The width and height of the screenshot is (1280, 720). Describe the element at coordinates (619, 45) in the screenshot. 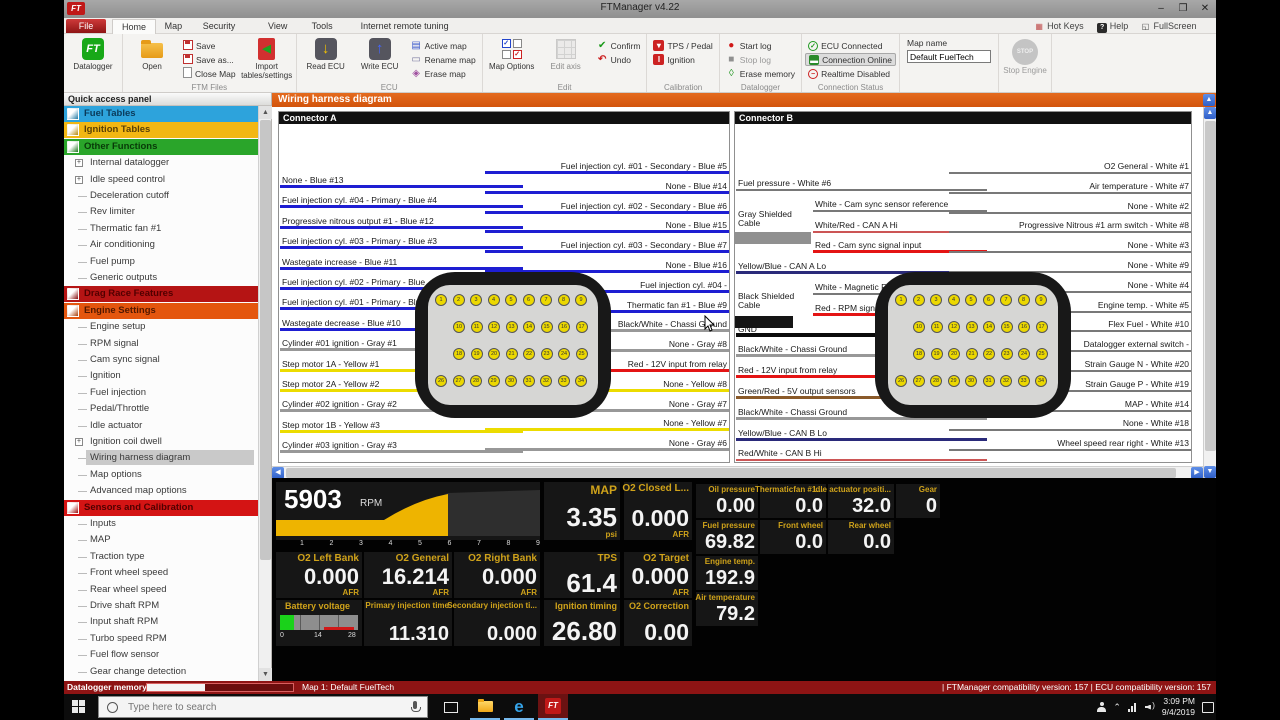

I see `confirm-button: ✔ Confirm` at that location.